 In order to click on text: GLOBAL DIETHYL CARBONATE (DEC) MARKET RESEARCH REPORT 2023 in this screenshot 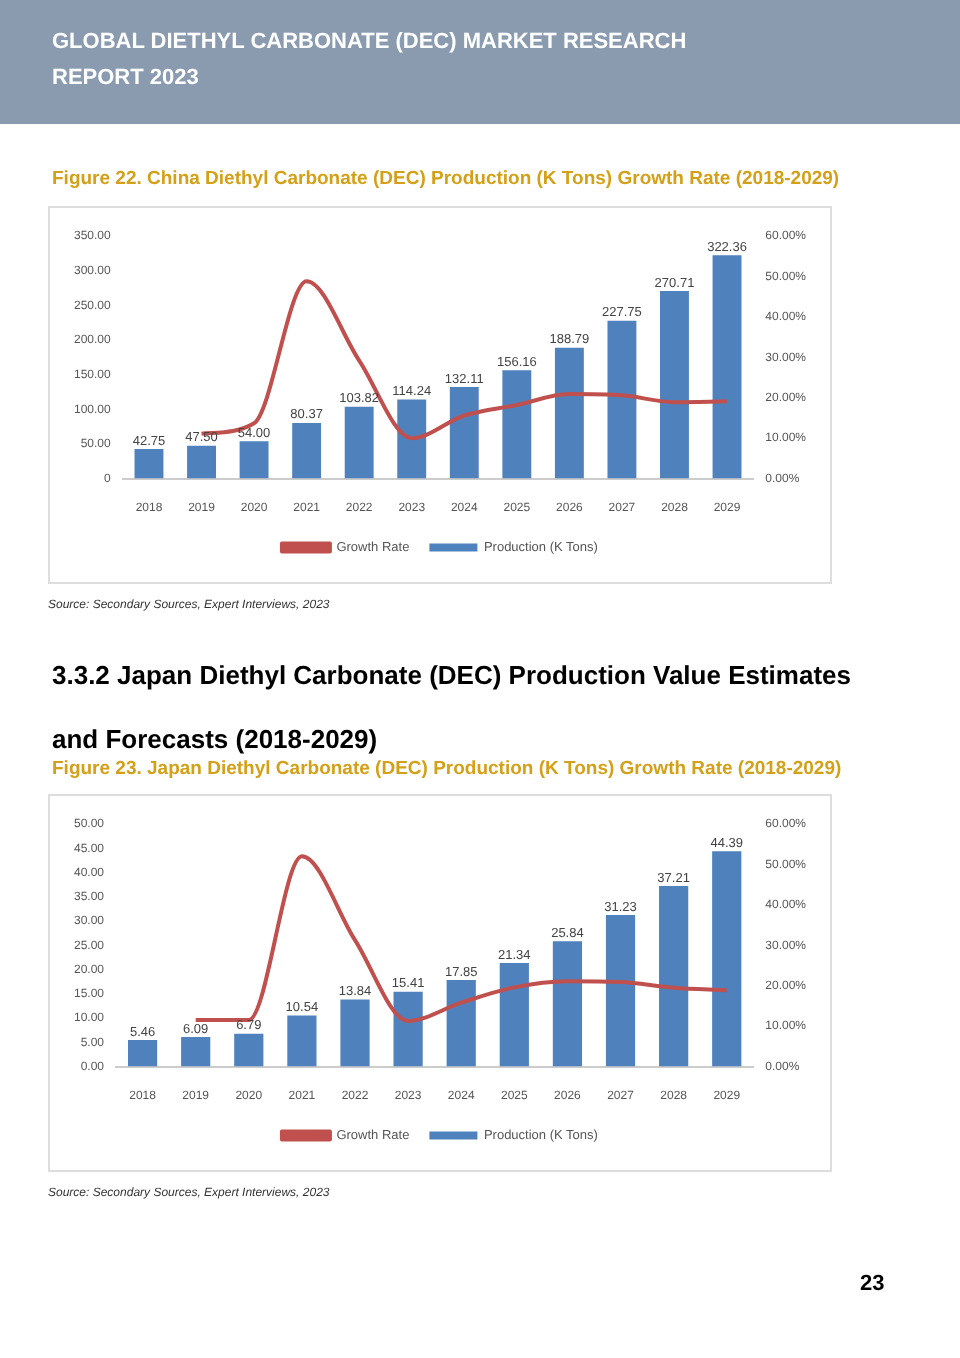, I will do `click(480, 62)`.